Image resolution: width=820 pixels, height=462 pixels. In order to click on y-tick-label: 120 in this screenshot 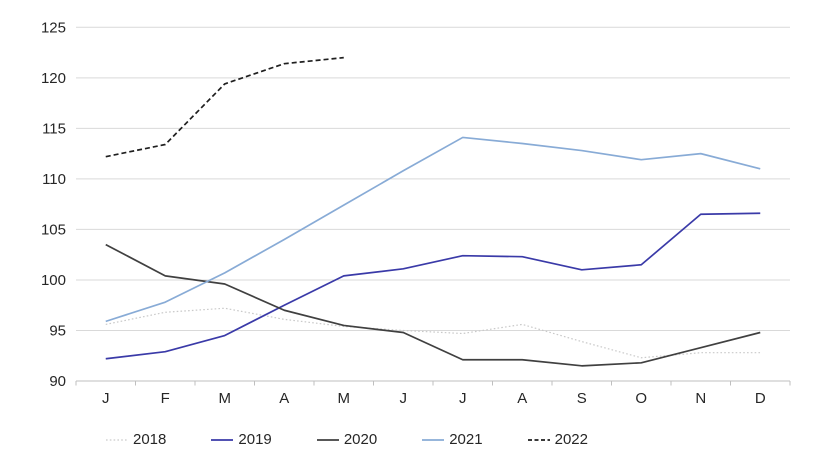, I will do `click(53, 78)`.